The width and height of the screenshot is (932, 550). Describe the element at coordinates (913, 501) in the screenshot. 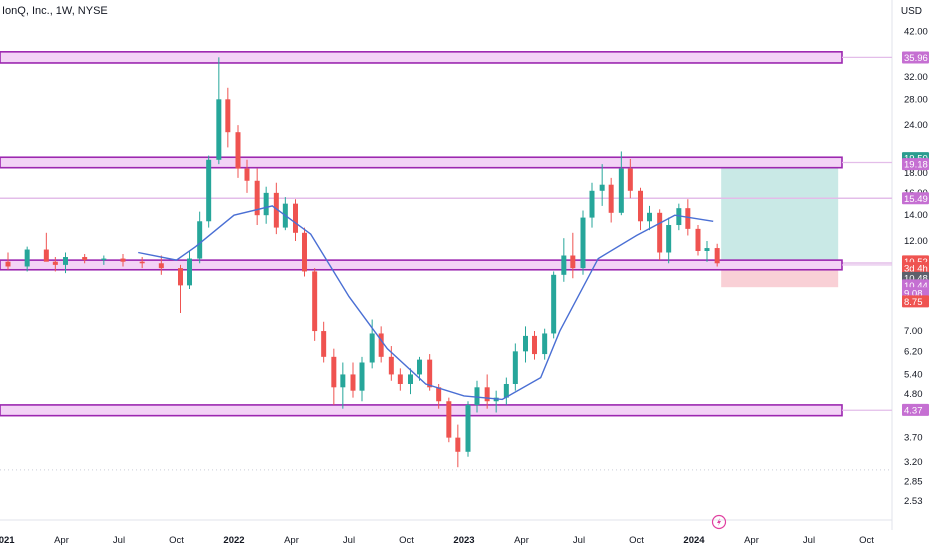

I see `y-tick-label: 2.53` at that location.